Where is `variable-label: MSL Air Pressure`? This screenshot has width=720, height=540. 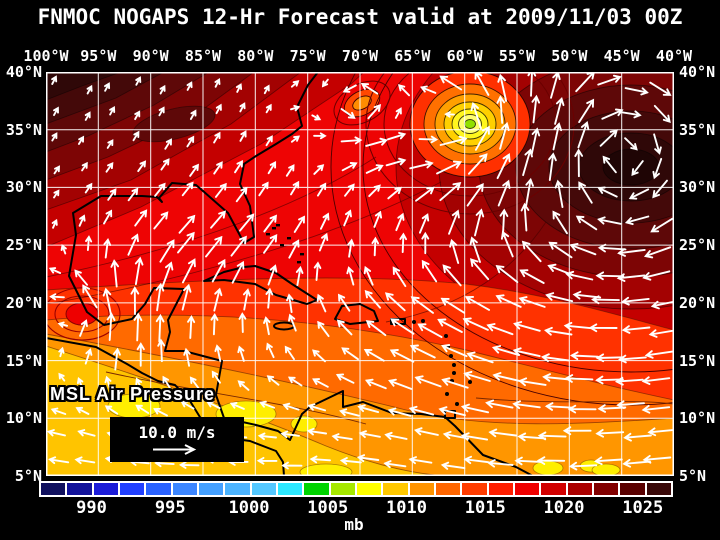
variable-label: MSL Air Pressure is located at coordinates (133, 394).